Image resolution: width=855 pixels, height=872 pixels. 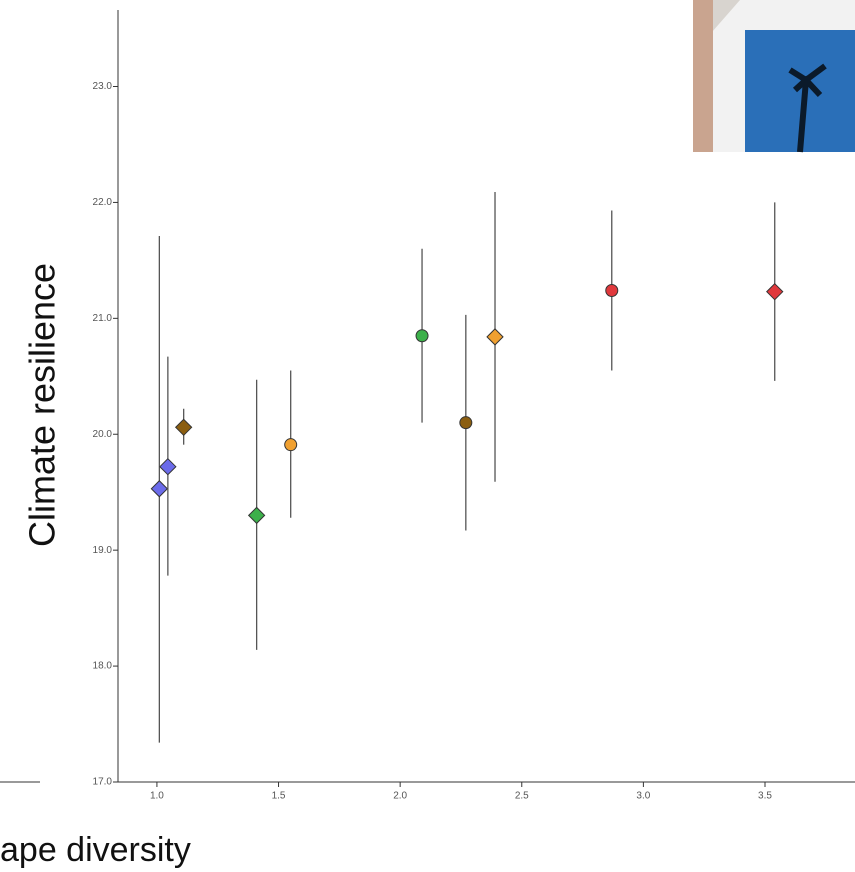 What do you see at coordinates (765, 796) in the screenshot?
I see `x-tick-label: 3.5` at bounding box center [765, 796].